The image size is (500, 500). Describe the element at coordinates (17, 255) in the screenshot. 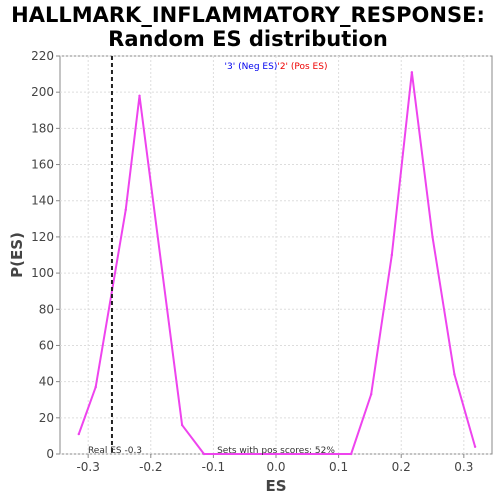

I see `y-axis-label: P(ES)` at that location.